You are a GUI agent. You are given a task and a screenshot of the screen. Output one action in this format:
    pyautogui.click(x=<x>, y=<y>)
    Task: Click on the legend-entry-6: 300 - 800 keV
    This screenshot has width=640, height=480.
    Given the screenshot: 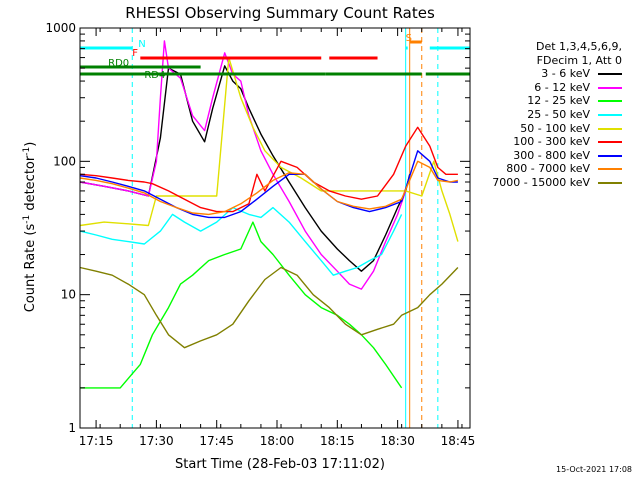 What is the action you would take?
    pyautogui.click(x=552, y=156)
    